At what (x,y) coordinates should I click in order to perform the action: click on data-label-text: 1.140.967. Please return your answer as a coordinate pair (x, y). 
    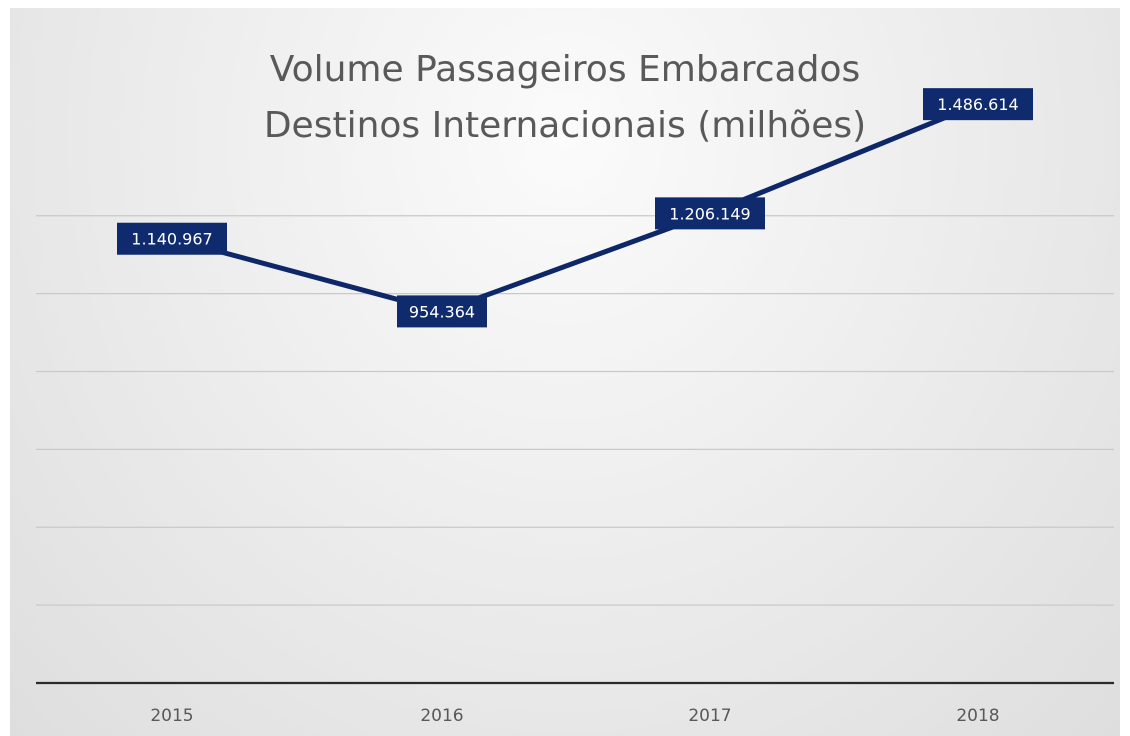
    Looking at the image, I should click on (171, 239).